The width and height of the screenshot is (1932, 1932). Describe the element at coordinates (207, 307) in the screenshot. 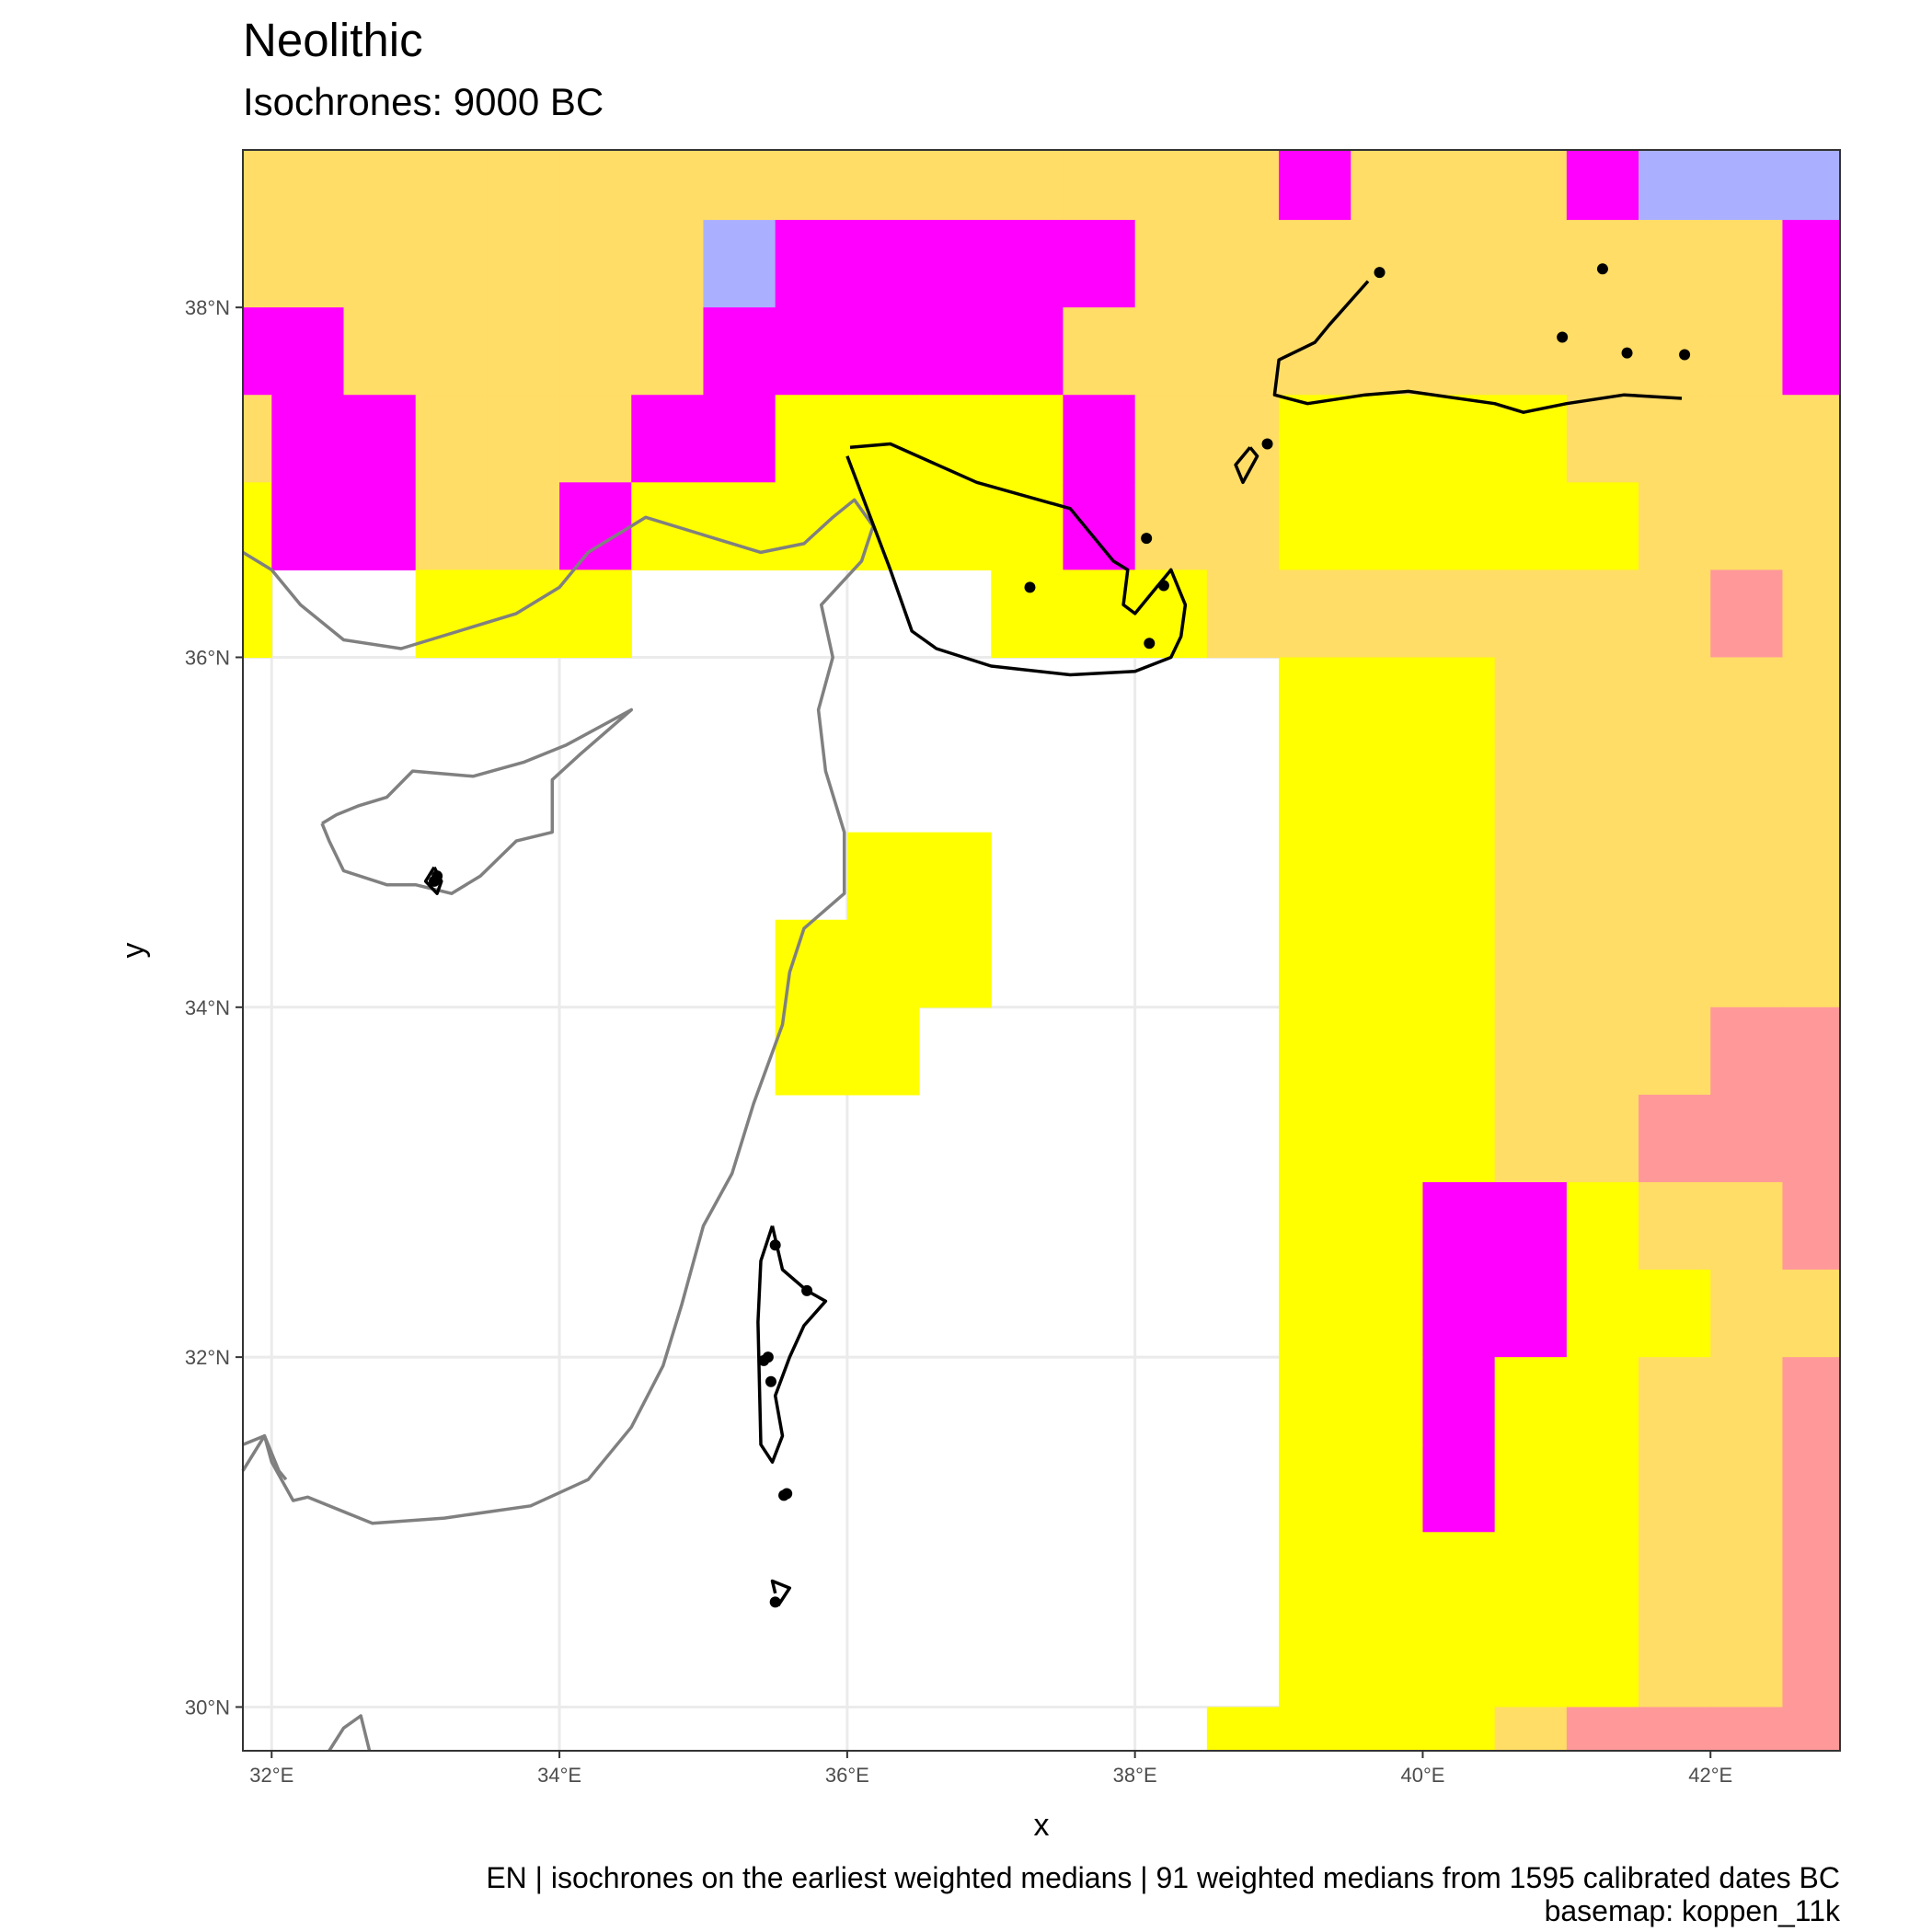

I see `y-tick-label: 38°N` at that location.